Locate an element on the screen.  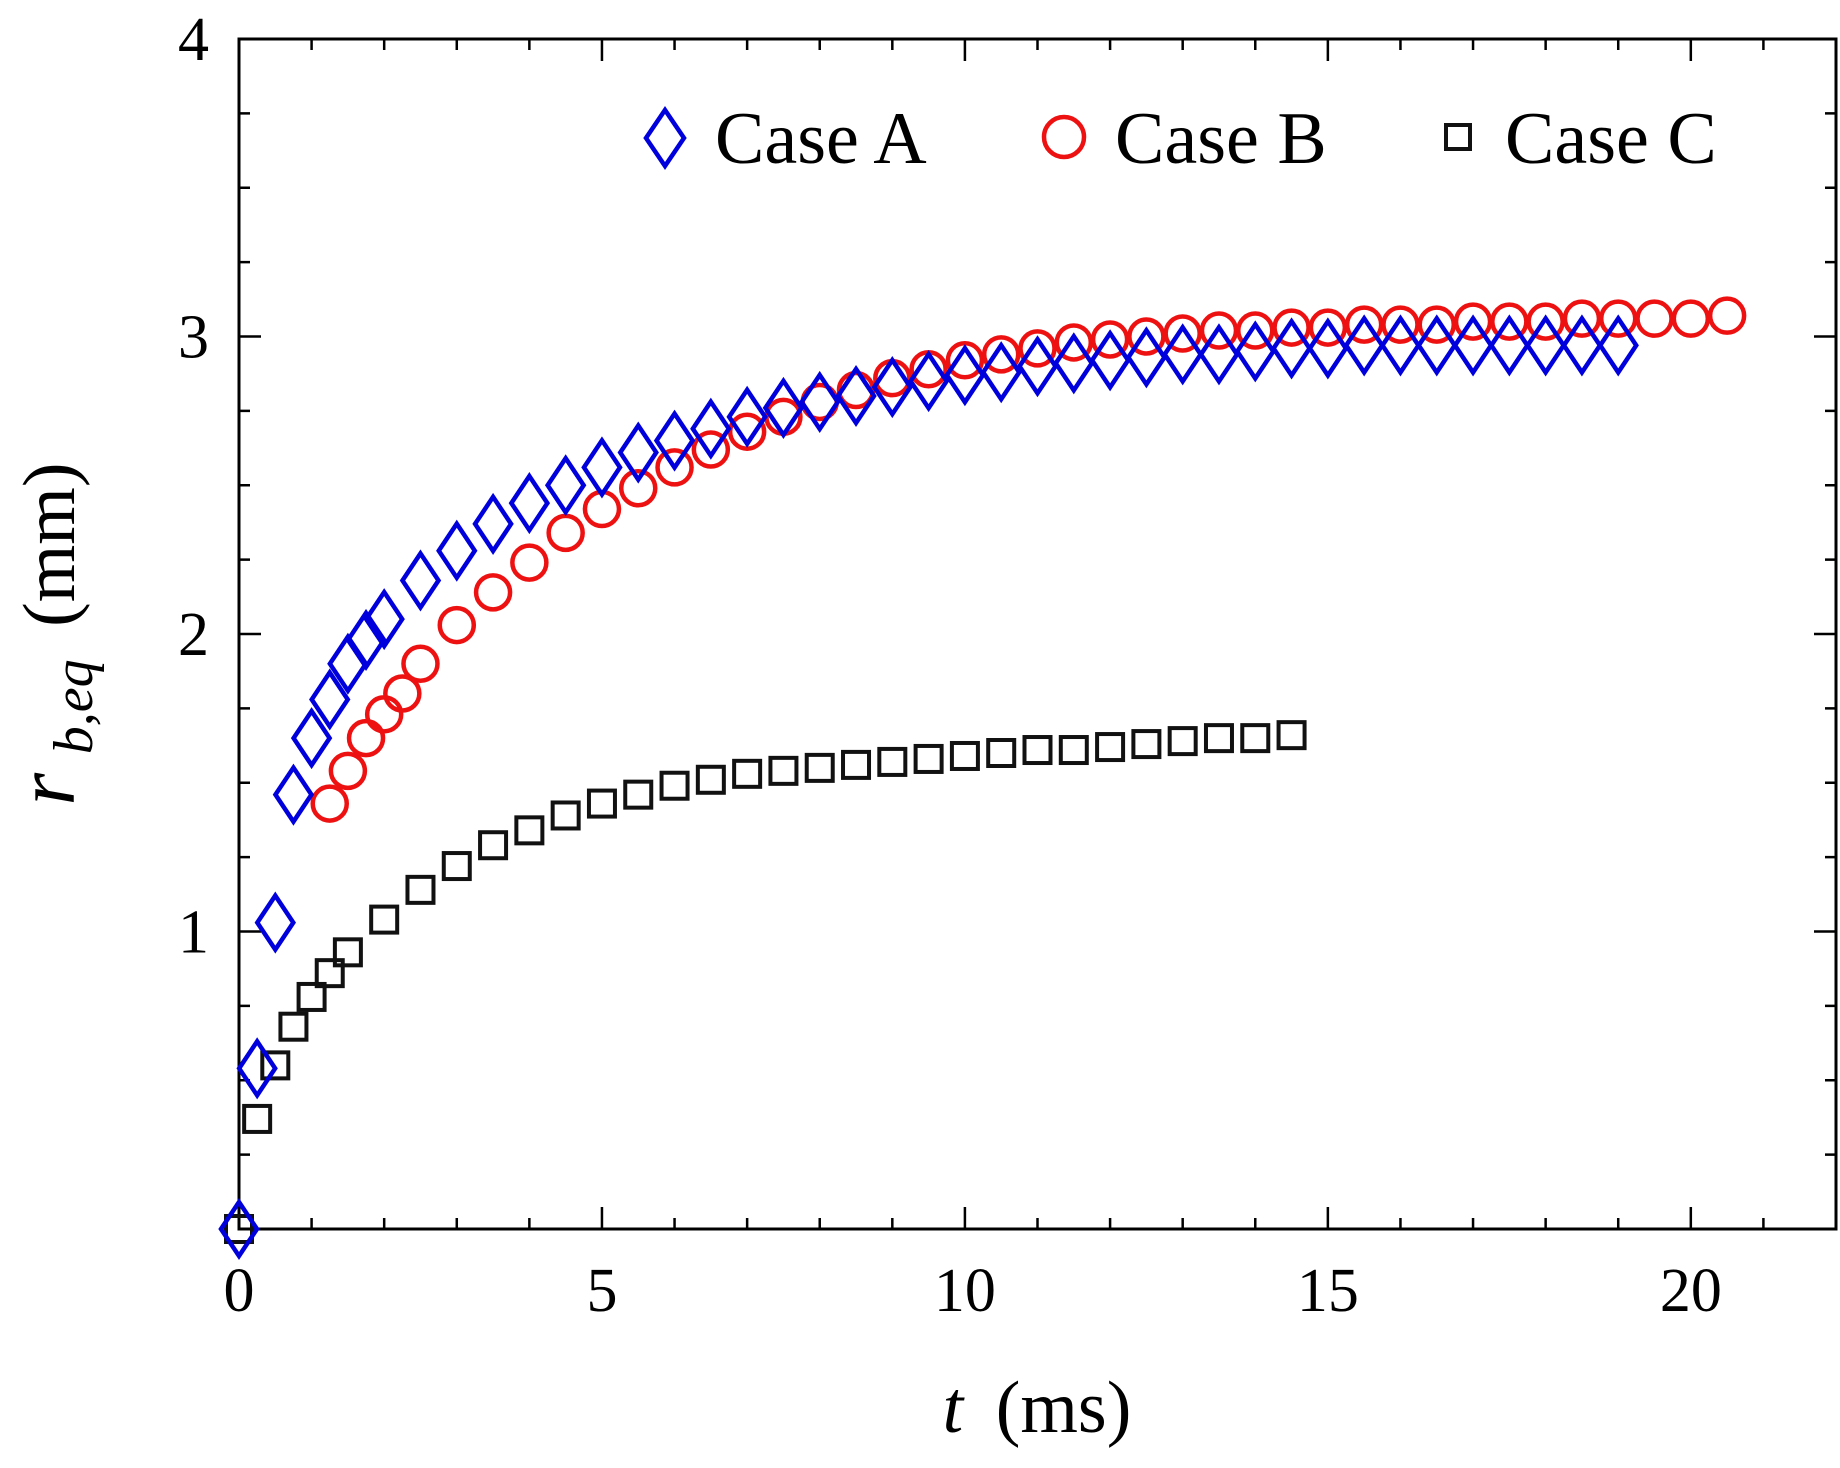
x-tick-label: 10 is located at coordinates (965, 1291).